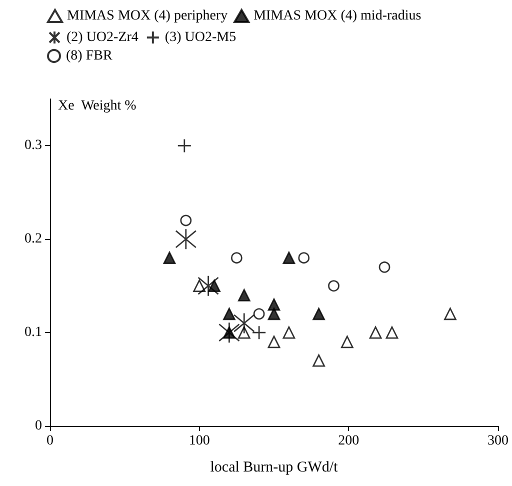  What do you see at coordinates (50, 441) in the screenshot?
I see `x-tick-label: 0` at bounding box center [50, 441].